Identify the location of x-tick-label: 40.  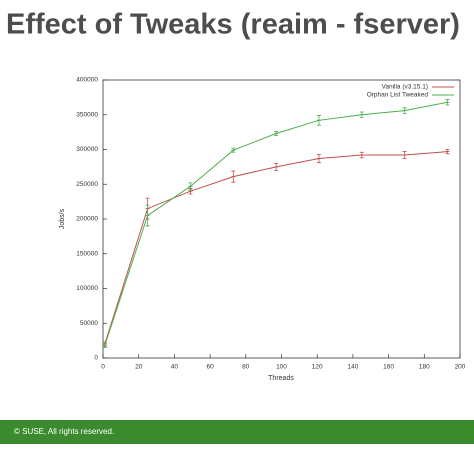
(175, 367).